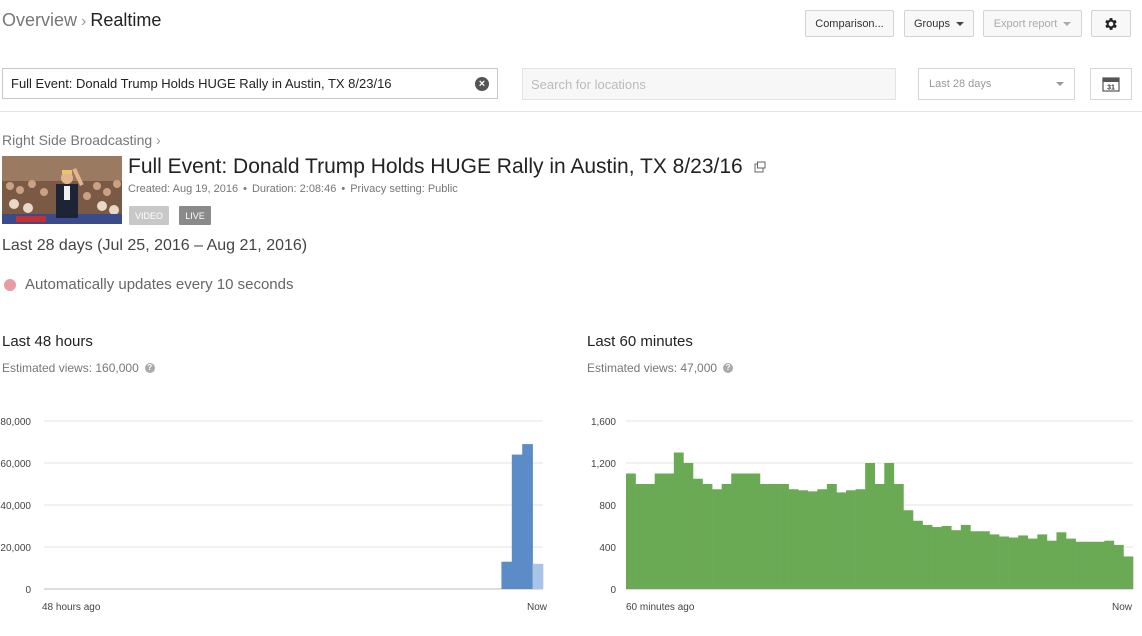 Image resolution: width=1142 pixels, height=636 pixels. Describe the element at coordinates (40, 20) in the screenshot. I see `breadcrumb-overview-link: Overview` at that location.